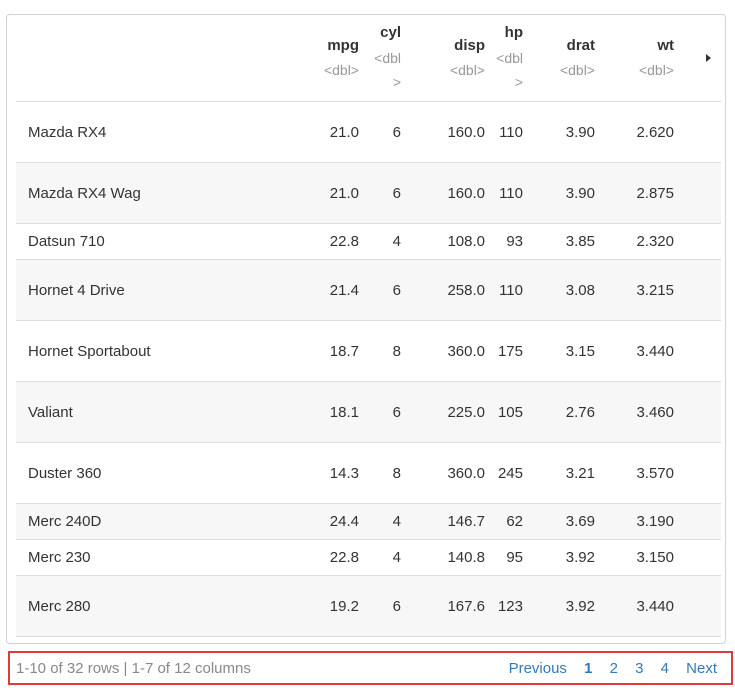 Image resolution: width=735 pixels, height=692 pixels. Describe the element at coordinates (645, 412) in the screenshot. I see `cell-wt: 3.460` at that location.